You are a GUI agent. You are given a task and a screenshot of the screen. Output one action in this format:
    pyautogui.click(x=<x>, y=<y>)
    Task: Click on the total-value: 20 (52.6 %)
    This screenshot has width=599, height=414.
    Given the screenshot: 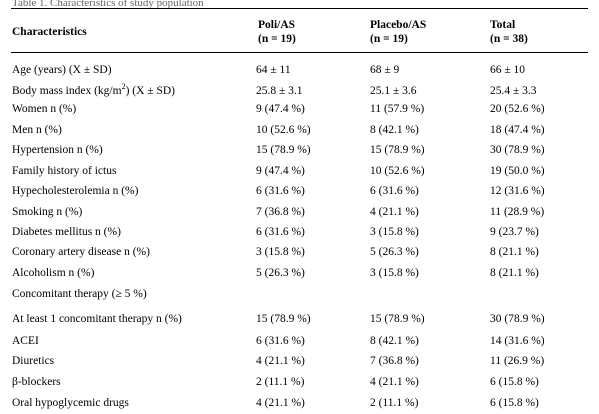 What is the action you would take?
    pyautogui.click(x=517, y=109)
    